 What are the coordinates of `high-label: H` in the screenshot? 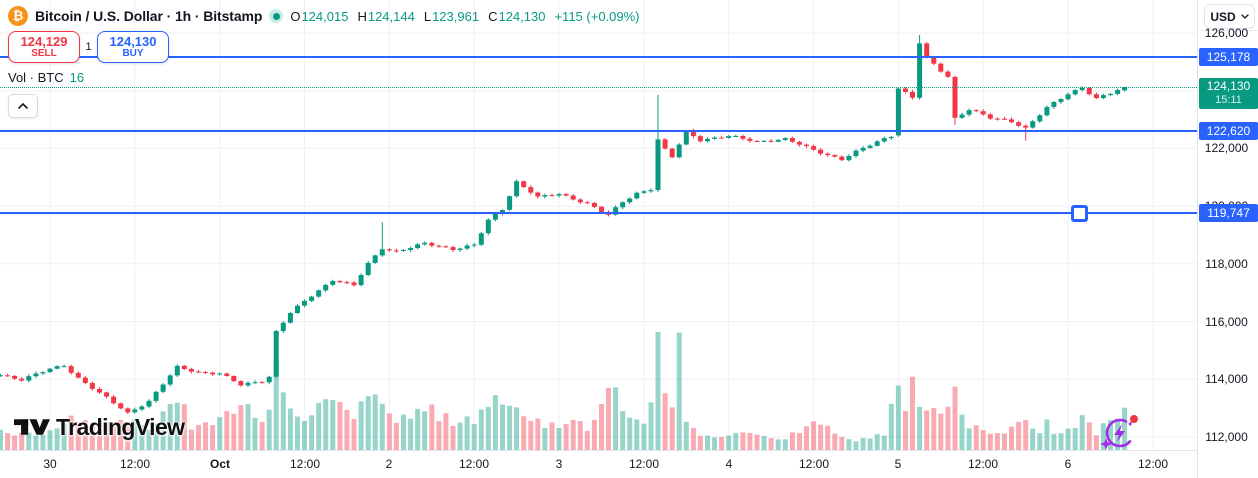 It's located at (362, 16).